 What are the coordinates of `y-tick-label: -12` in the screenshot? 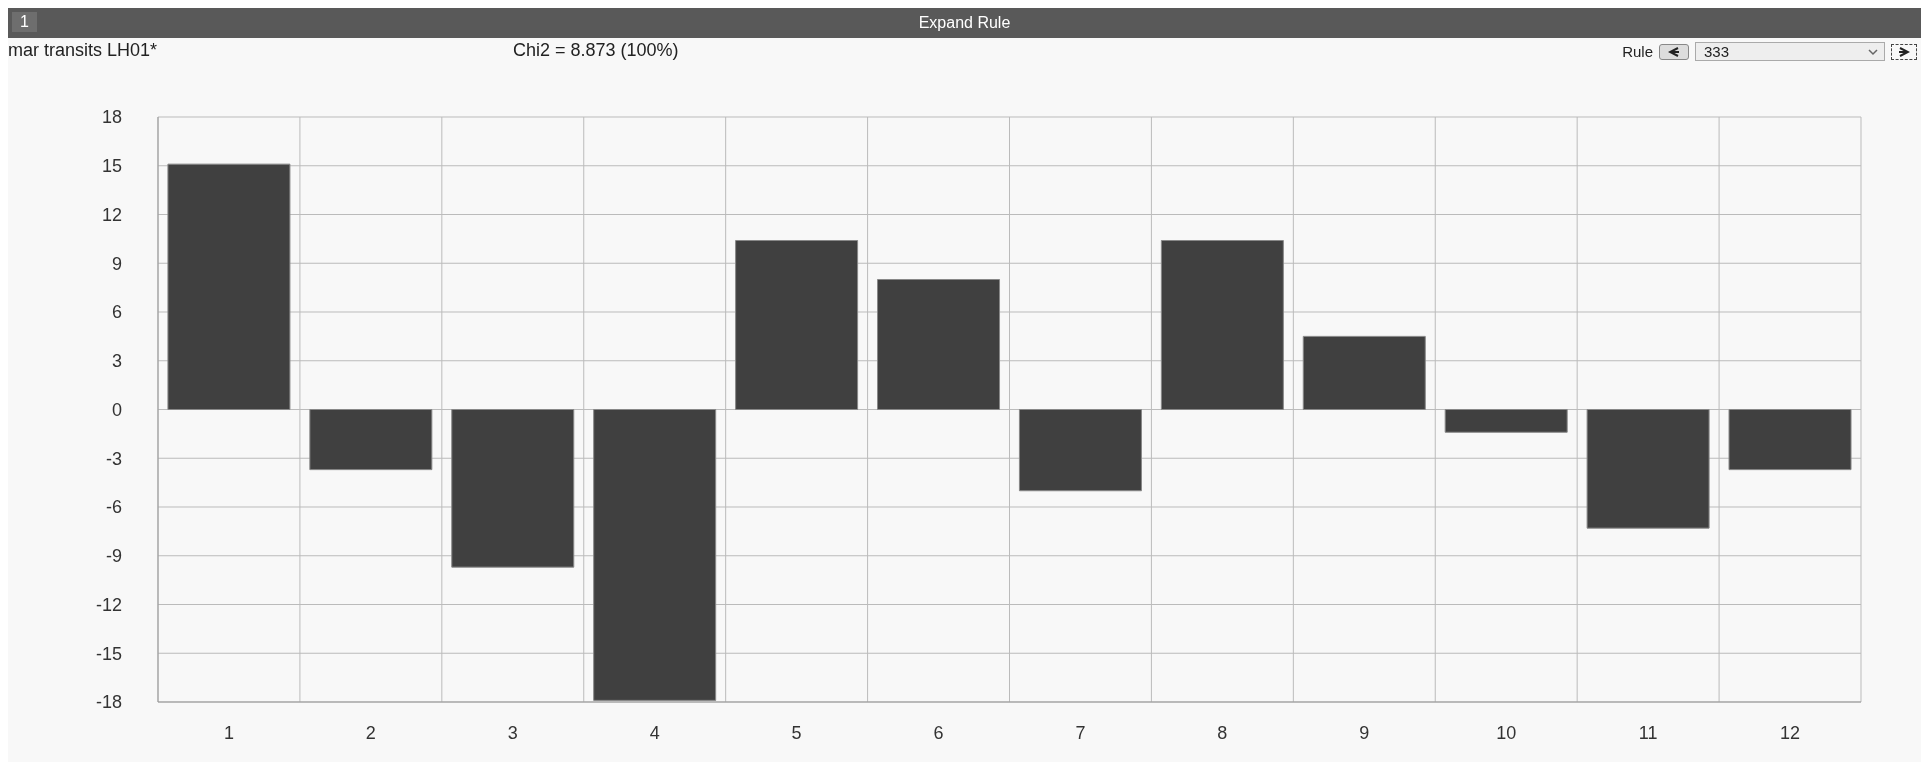 It's located at (108, 604).